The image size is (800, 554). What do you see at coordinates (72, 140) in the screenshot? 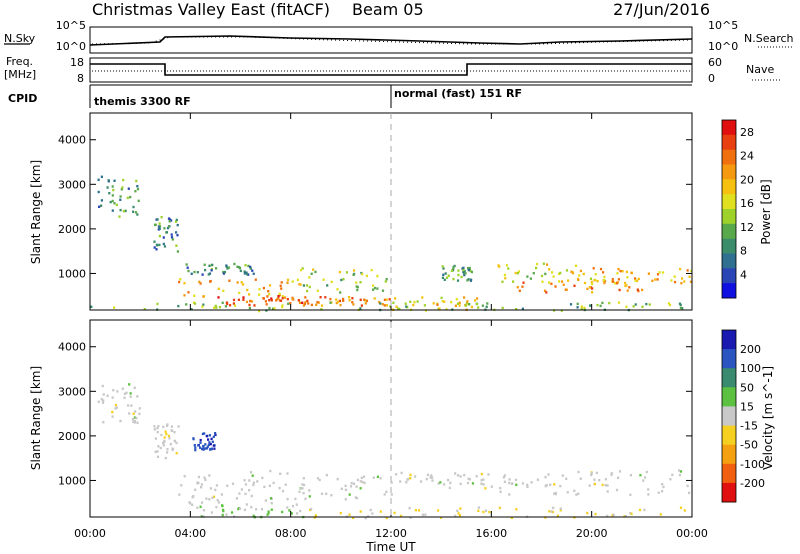
I see `y-tick-label: 4000` at bounding box center [72, 140].